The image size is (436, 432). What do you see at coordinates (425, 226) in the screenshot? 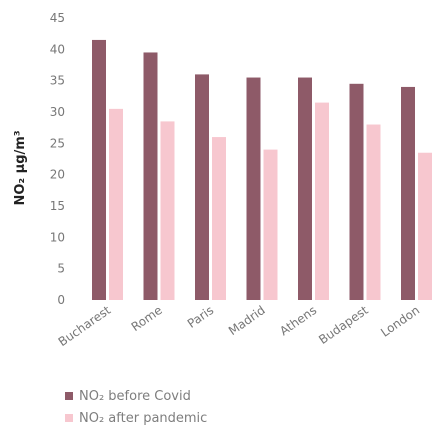
I see `bar-after-london` at bounding box center [425, 226].